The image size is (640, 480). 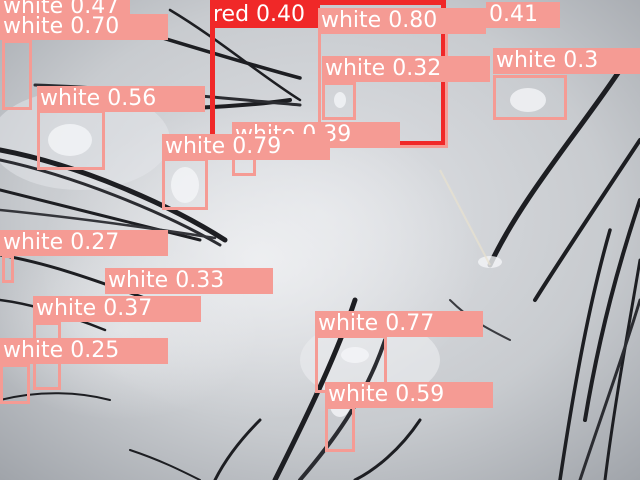 What do you see at coordinates (265, 15) in the screenshot?
I see `detection-label: red 0.40` at bounding box center [265, 15].